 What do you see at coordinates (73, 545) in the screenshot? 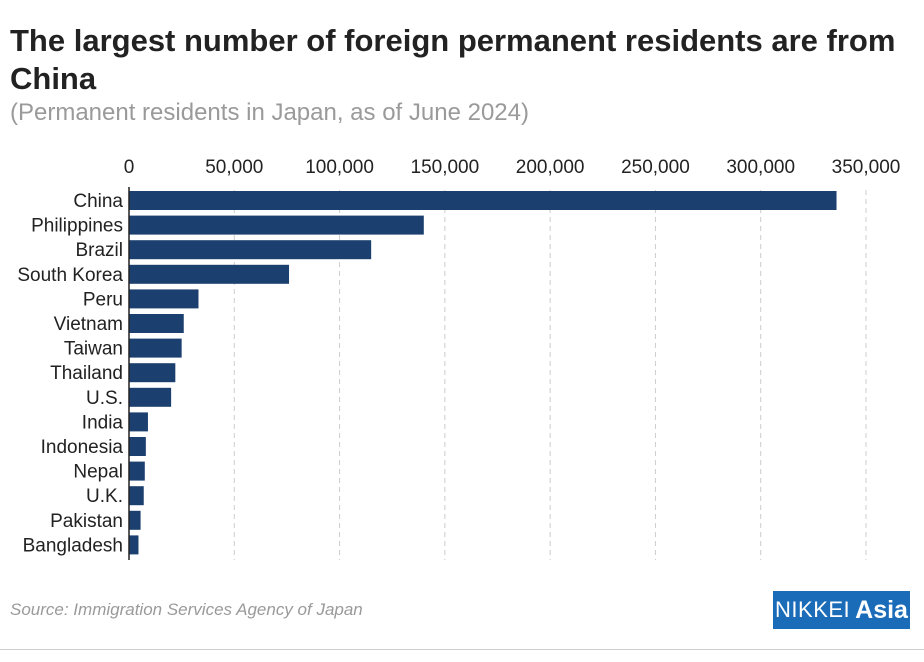
I see `category-label: Bangladesh` at bounding box center [73, 545].